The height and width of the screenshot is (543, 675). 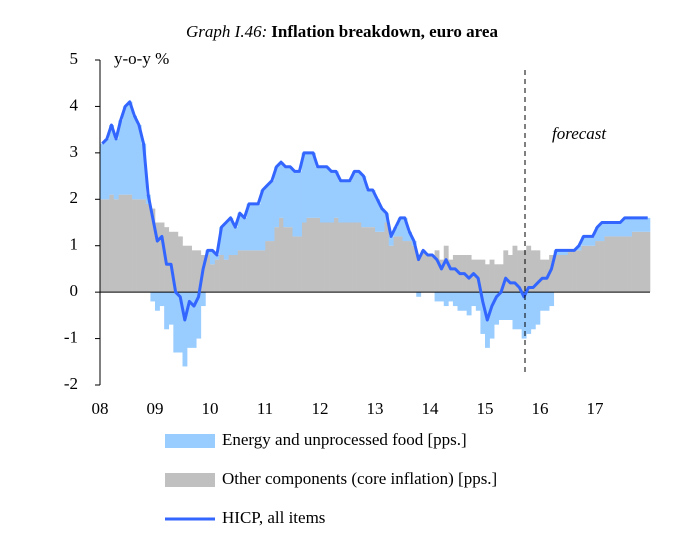 What do you see at coordinates (485, 408) in the screenshot?
I see `x-tick-label: 15` at bounding box center [485, 408].